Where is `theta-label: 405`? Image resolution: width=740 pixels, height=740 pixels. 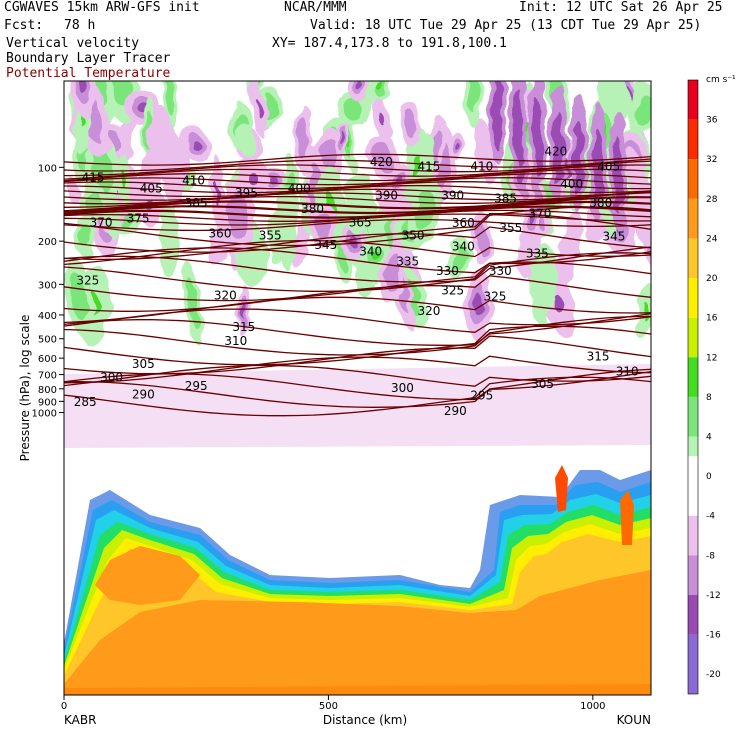
theta-label: 405 is located at coordinates (151, 189).